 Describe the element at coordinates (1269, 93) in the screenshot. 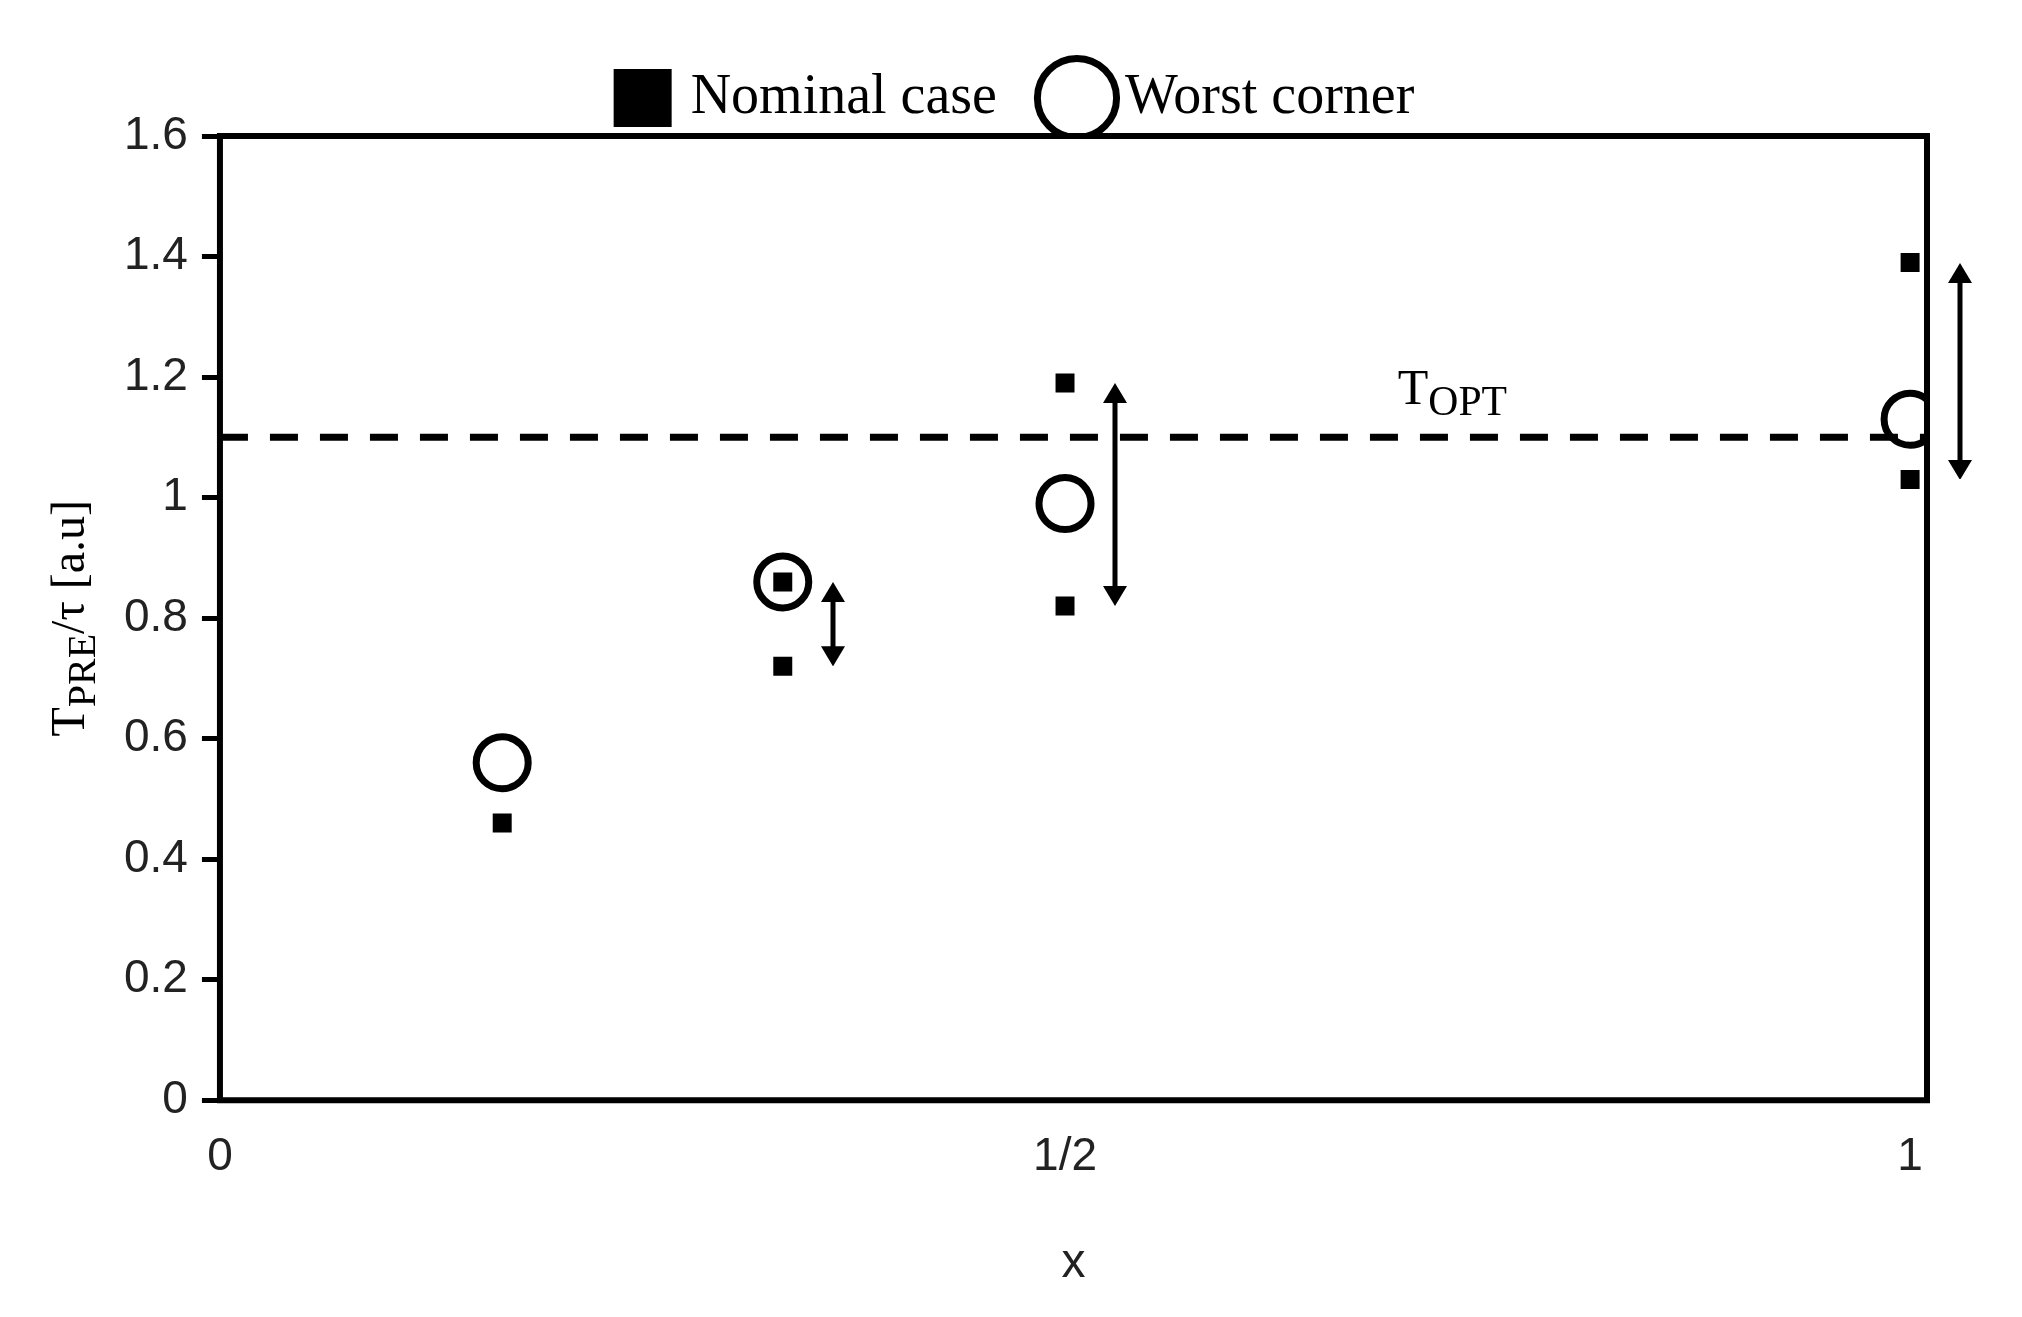

I see `legend-label: Worst corner` at that location.